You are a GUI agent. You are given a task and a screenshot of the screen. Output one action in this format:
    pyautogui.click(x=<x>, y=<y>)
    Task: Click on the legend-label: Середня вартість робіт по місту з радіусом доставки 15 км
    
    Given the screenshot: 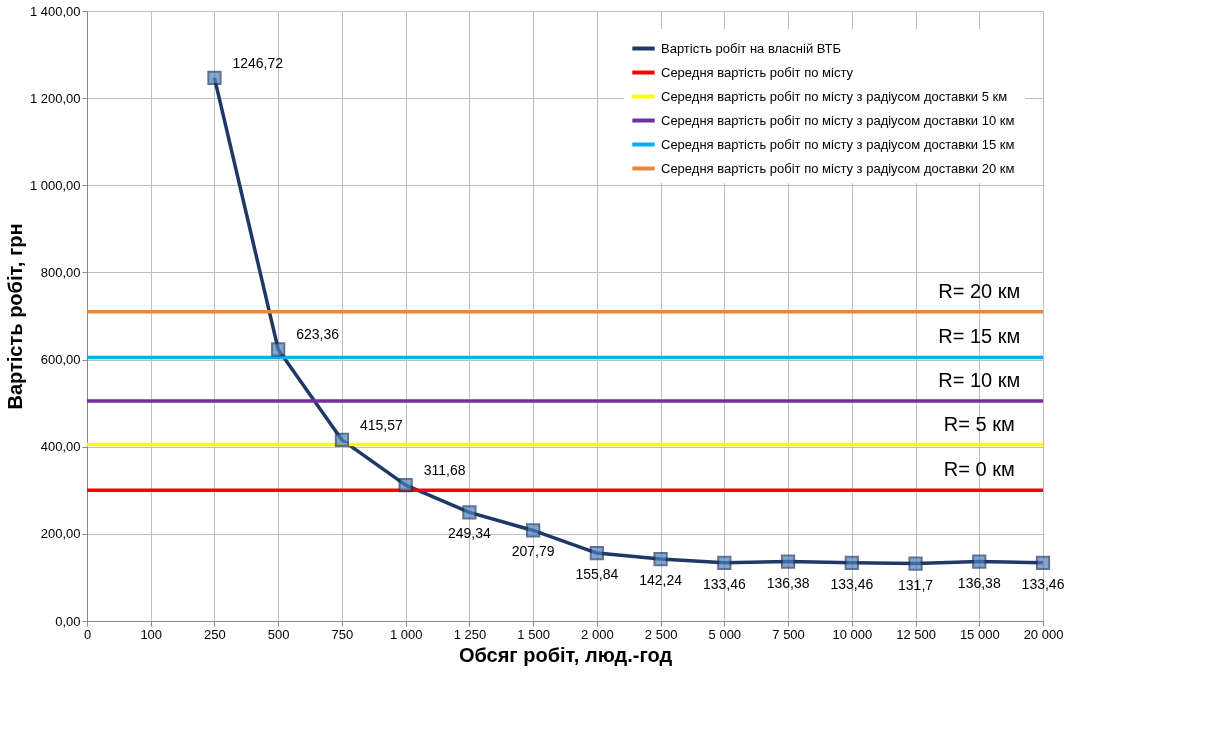 What is the action you would take?
    pyautogui.click(x=838, y=144)
    